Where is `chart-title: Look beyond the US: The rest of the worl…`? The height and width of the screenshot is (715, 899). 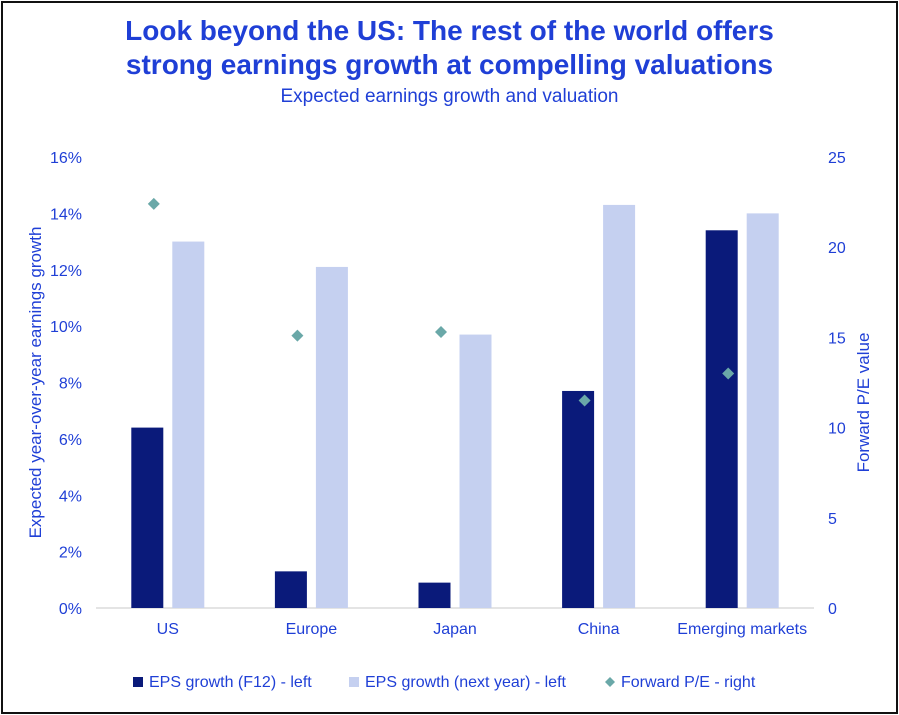
chart-title: Look beyond the US: The rest of the worl… is located at coordinates (449, 48).